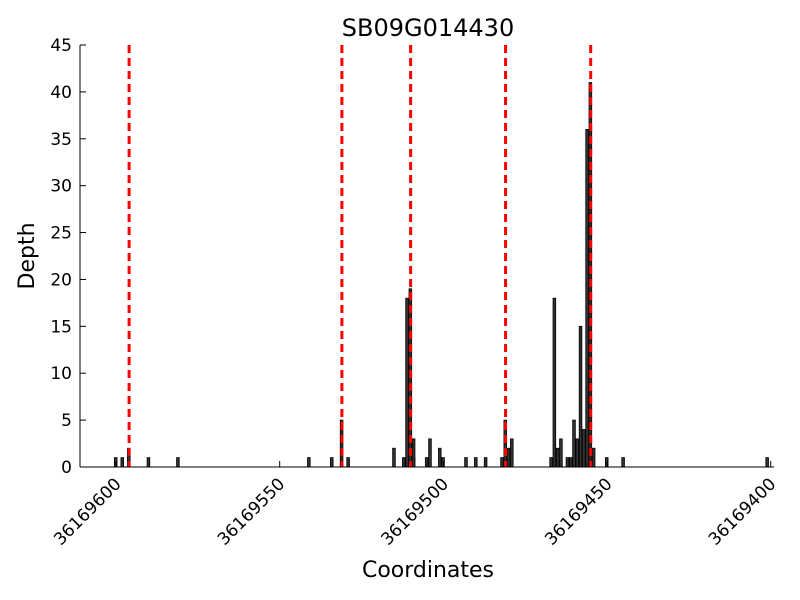 The width and height of the screenshot is (800, 600). What do you see at coordinates (61, 46) in the screenshot?
I see `y-tick-label: 45` at bounding box center [61, 46].